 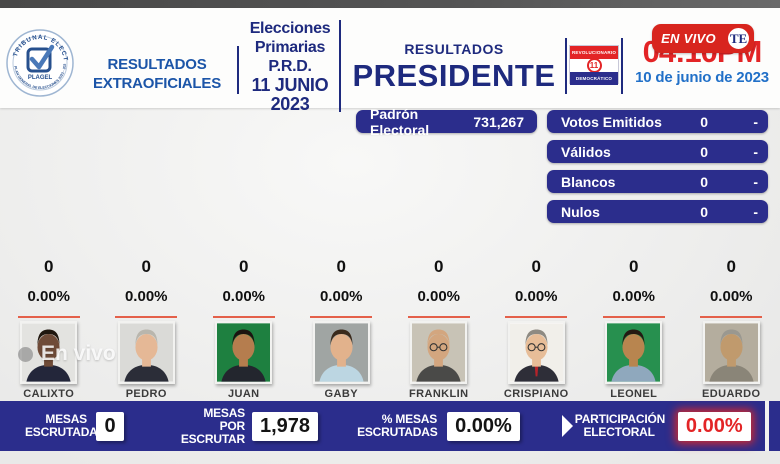 What do you see at coordinates (657, 121) in the screenshot?
I see `votos-emitidos-pill: Votos Emitidos 0 -` at bounding box center [657, 121].